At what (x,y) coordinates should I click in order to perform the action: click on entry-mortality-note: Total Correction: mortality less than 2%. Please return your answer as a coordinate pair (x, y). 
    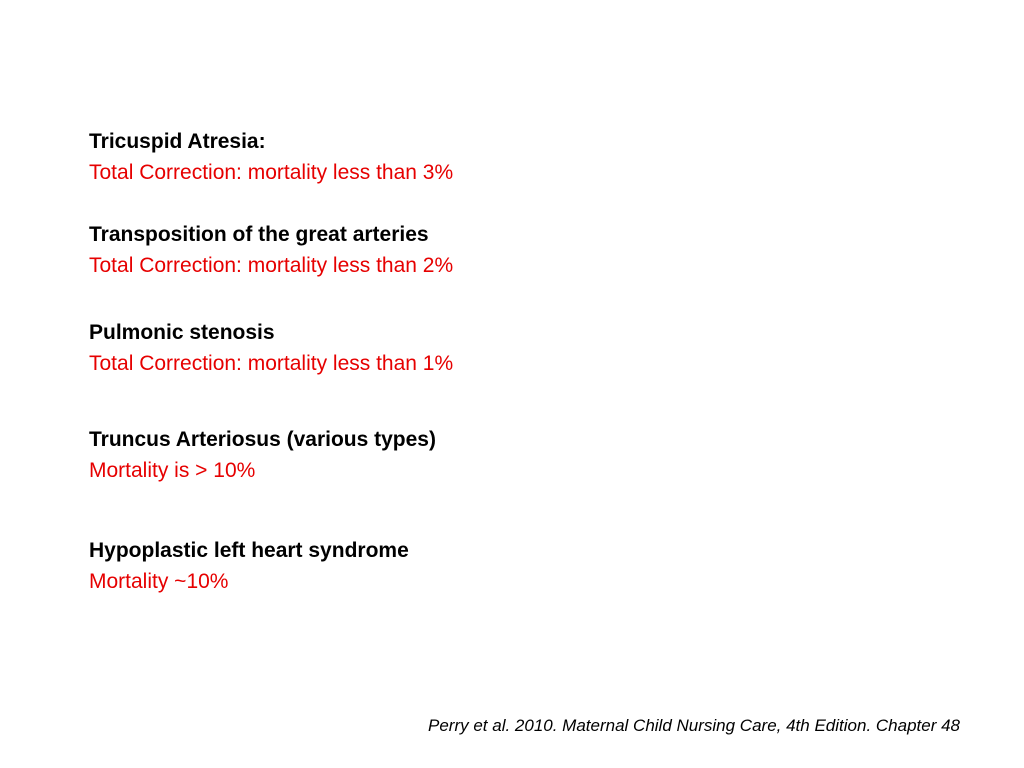
    Looking at the image, I should click on (271, 265).